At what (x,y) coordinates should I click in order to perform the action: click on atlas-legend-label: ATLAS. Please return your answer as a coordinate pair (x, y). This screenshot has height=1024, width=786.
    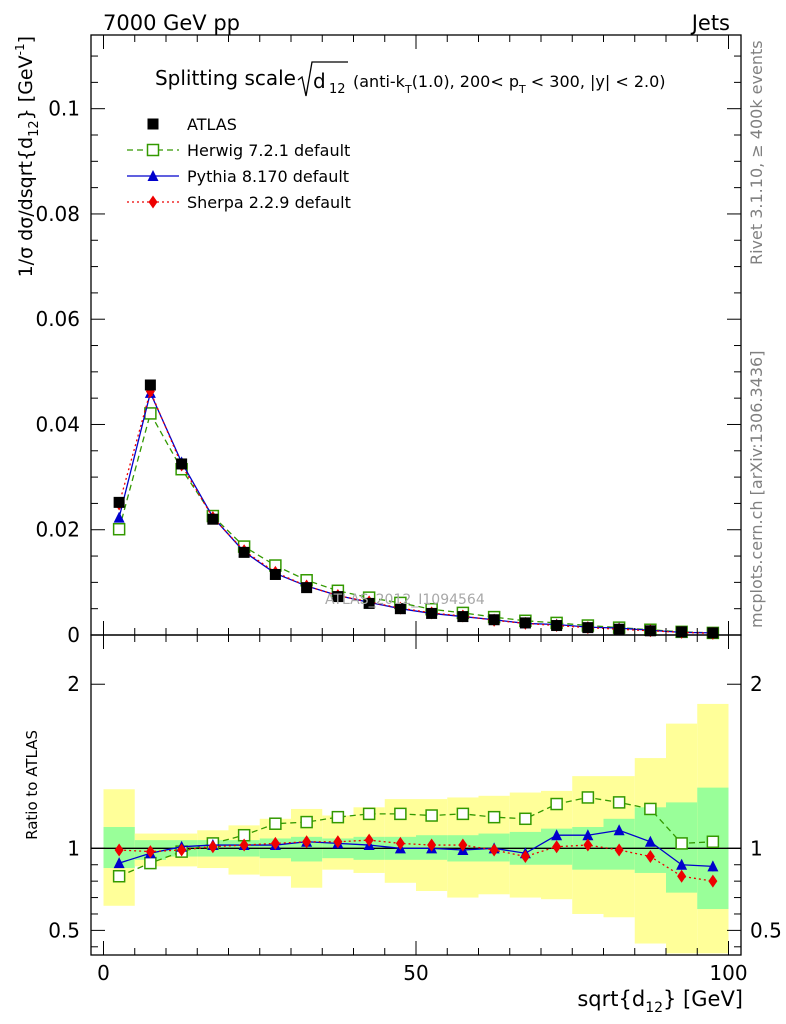
    Looking at the image, I should click on (212, 124).